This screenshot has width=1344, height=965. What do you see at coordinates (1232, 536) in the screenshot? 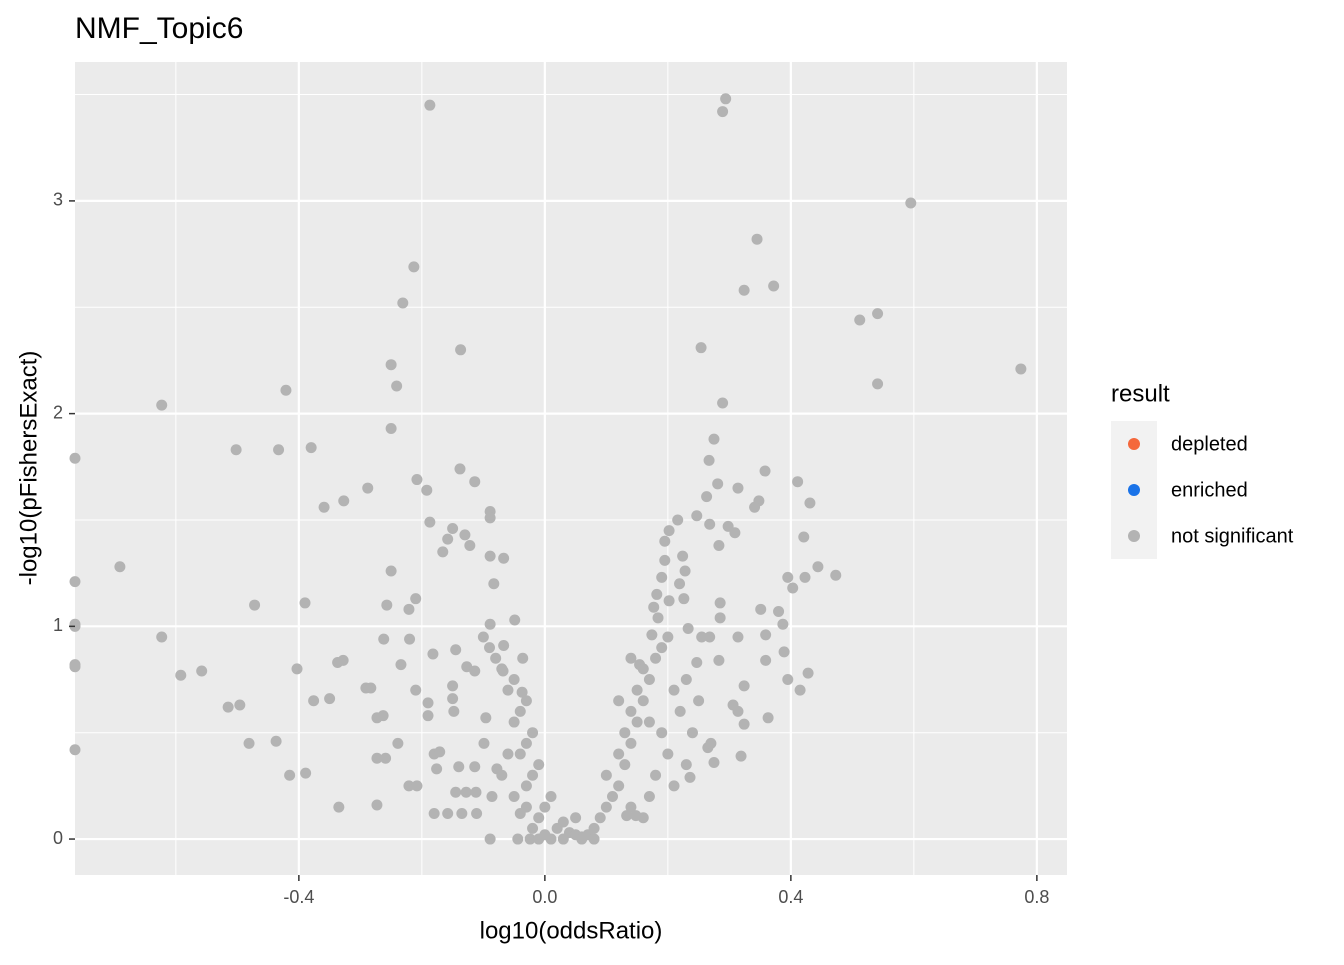
I see `legend-label: not significant` at bounding box center [1232, 536].